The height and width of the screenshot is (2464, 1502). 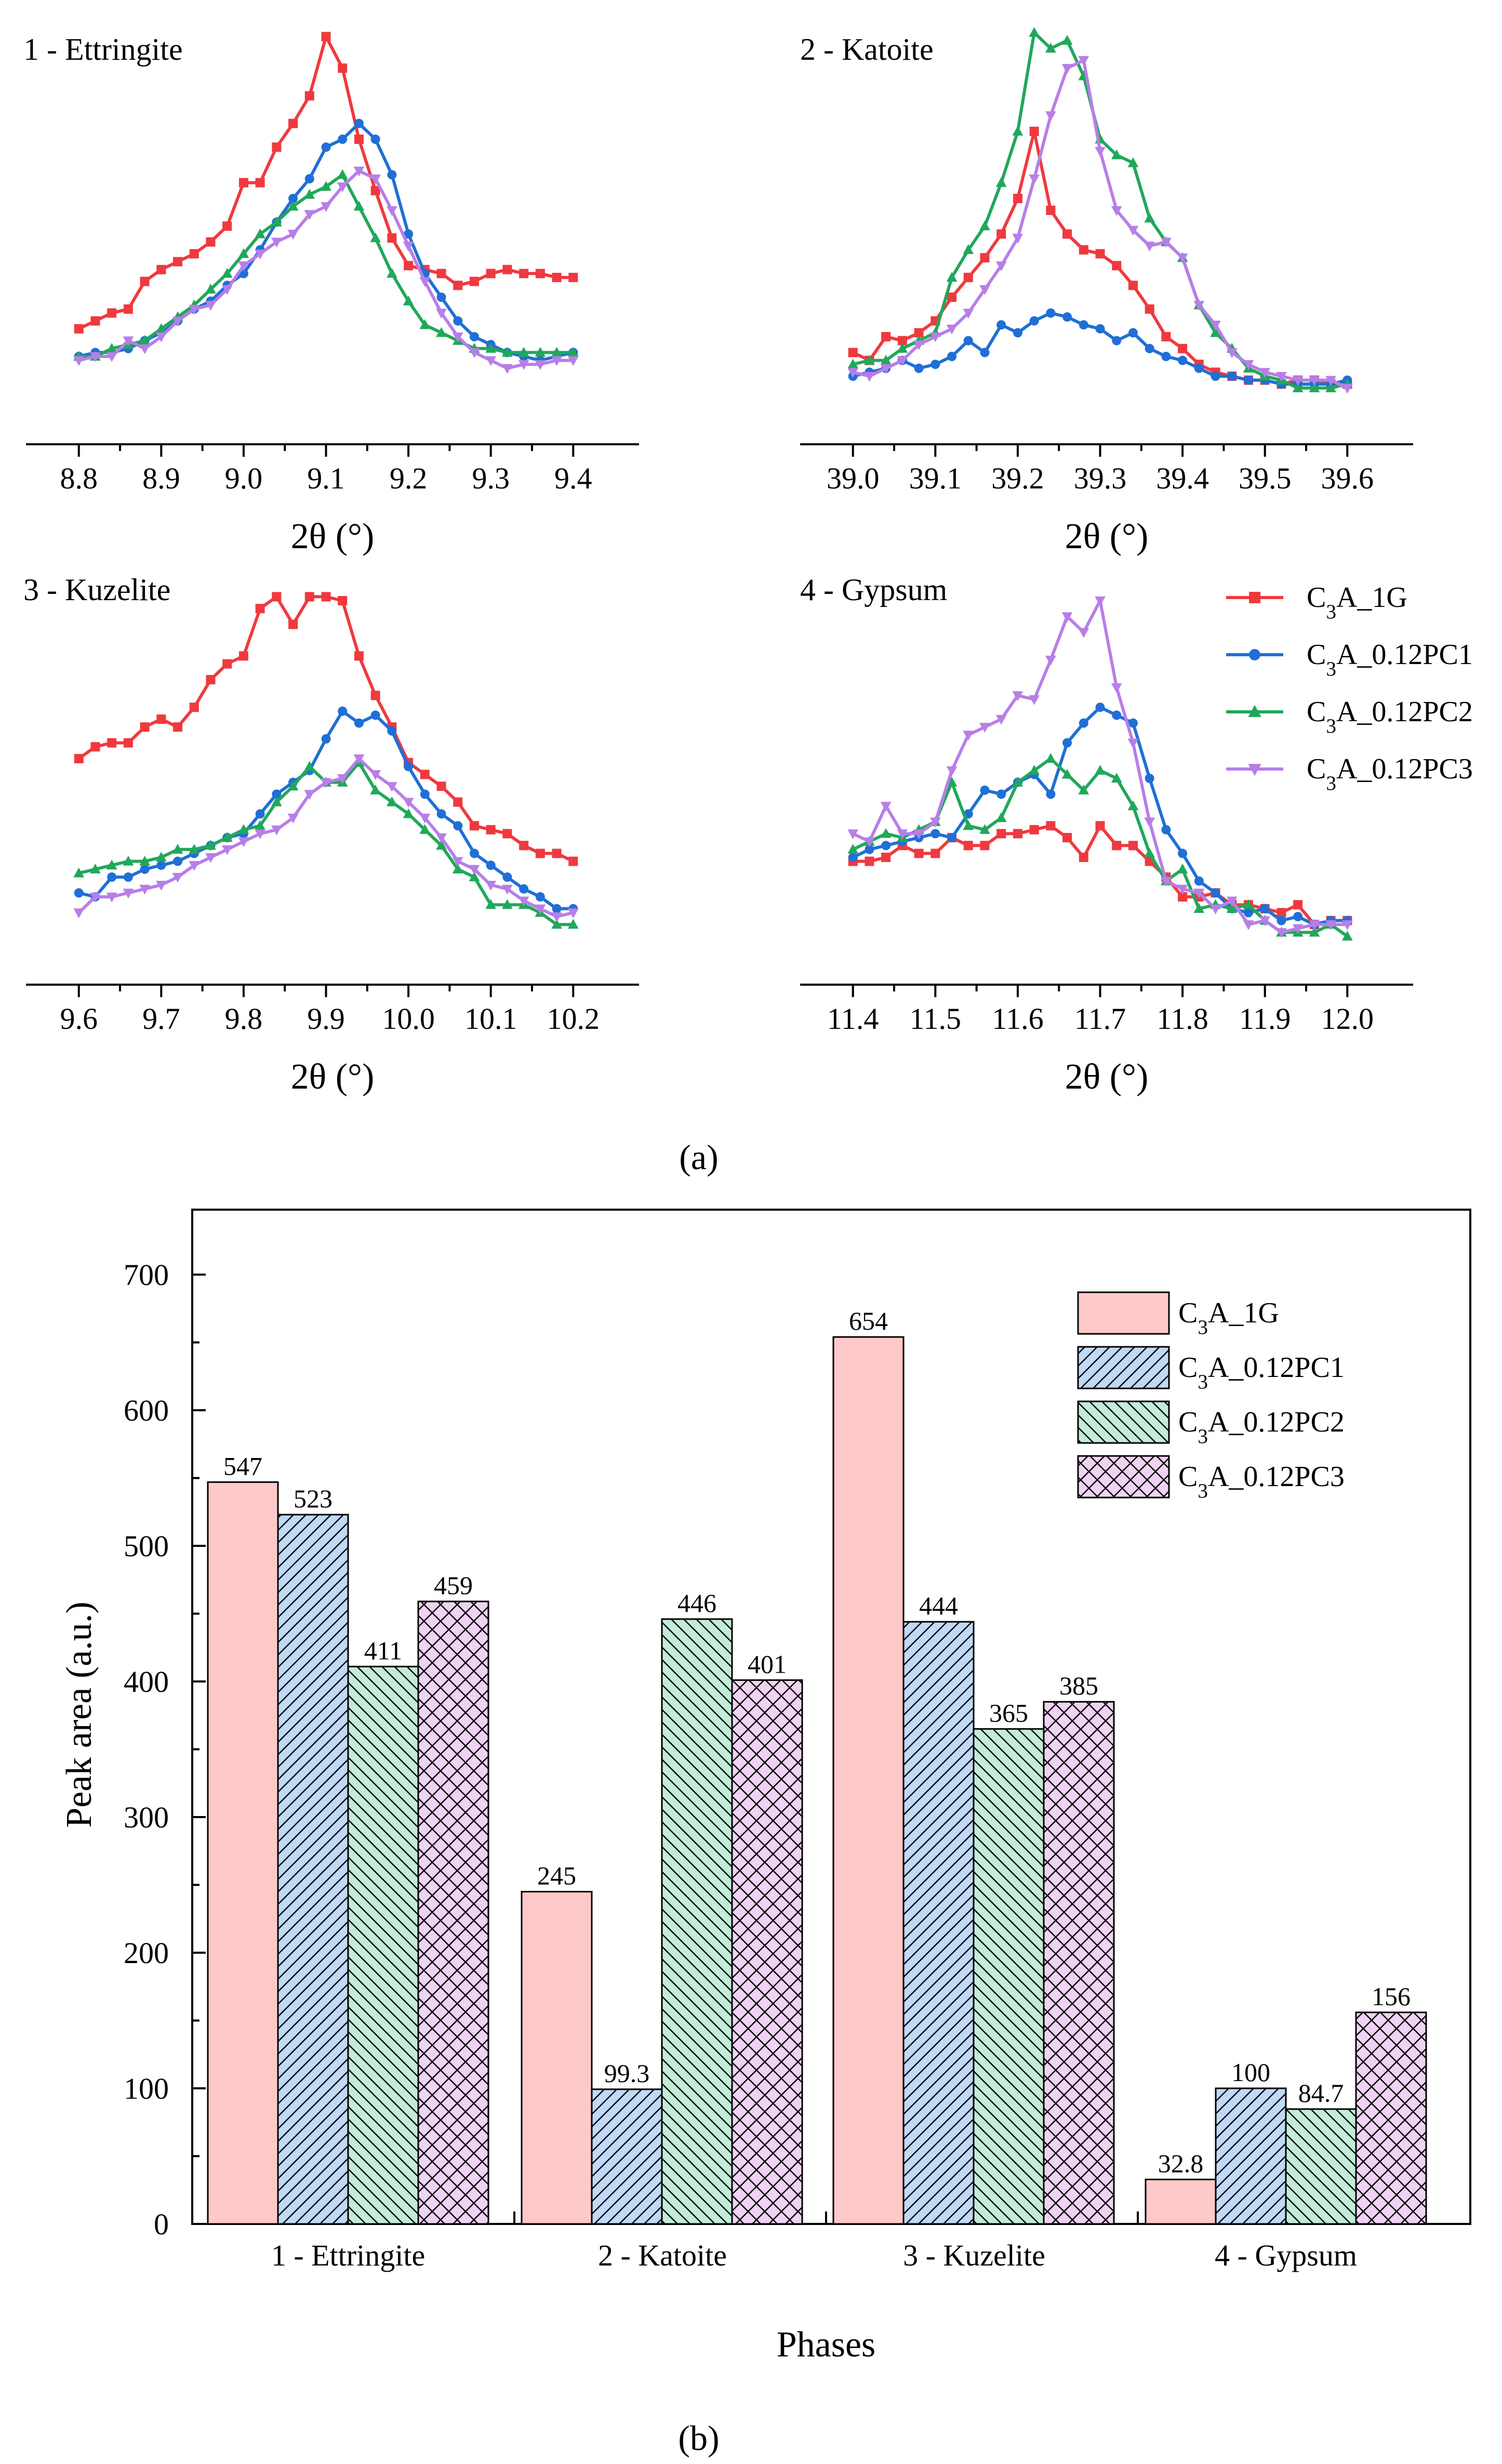 I want to click on bar-C3A_1G, so click(x=243, y=1853).